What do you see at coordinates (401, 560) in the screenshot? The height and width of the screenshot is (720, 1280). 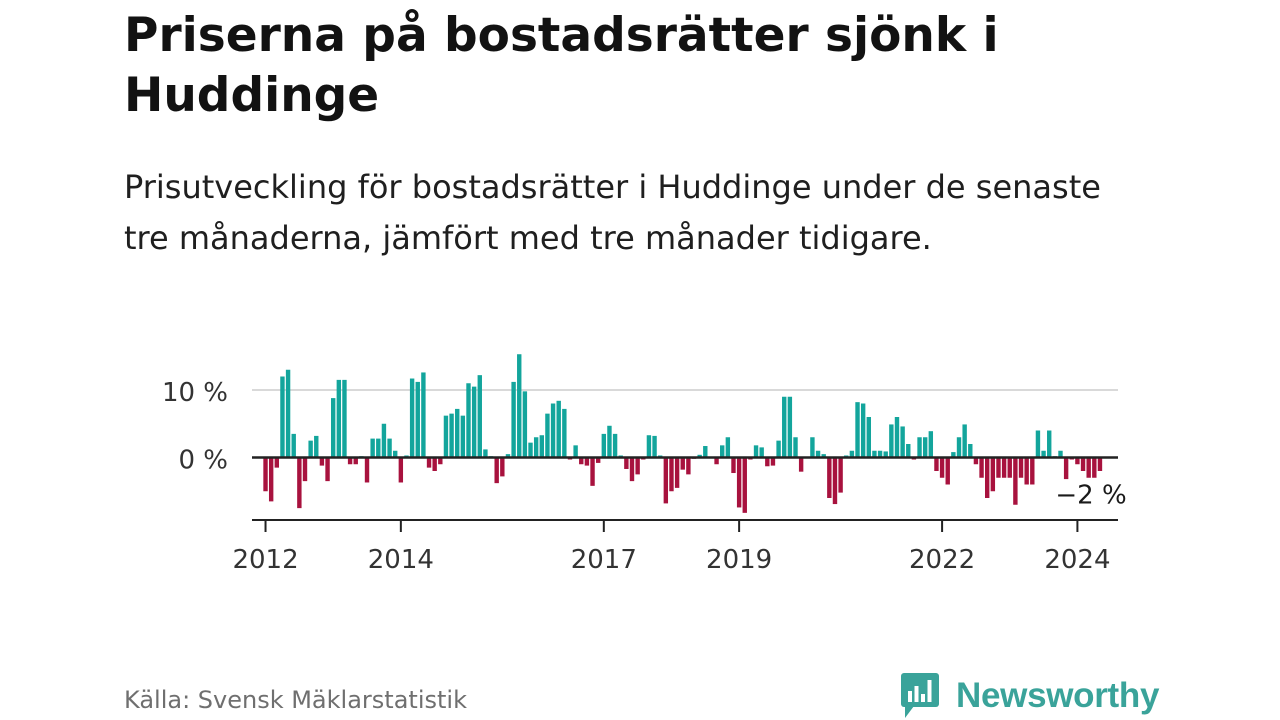 I see `x-tick-label: 2014` at bounding box center [401, 560].